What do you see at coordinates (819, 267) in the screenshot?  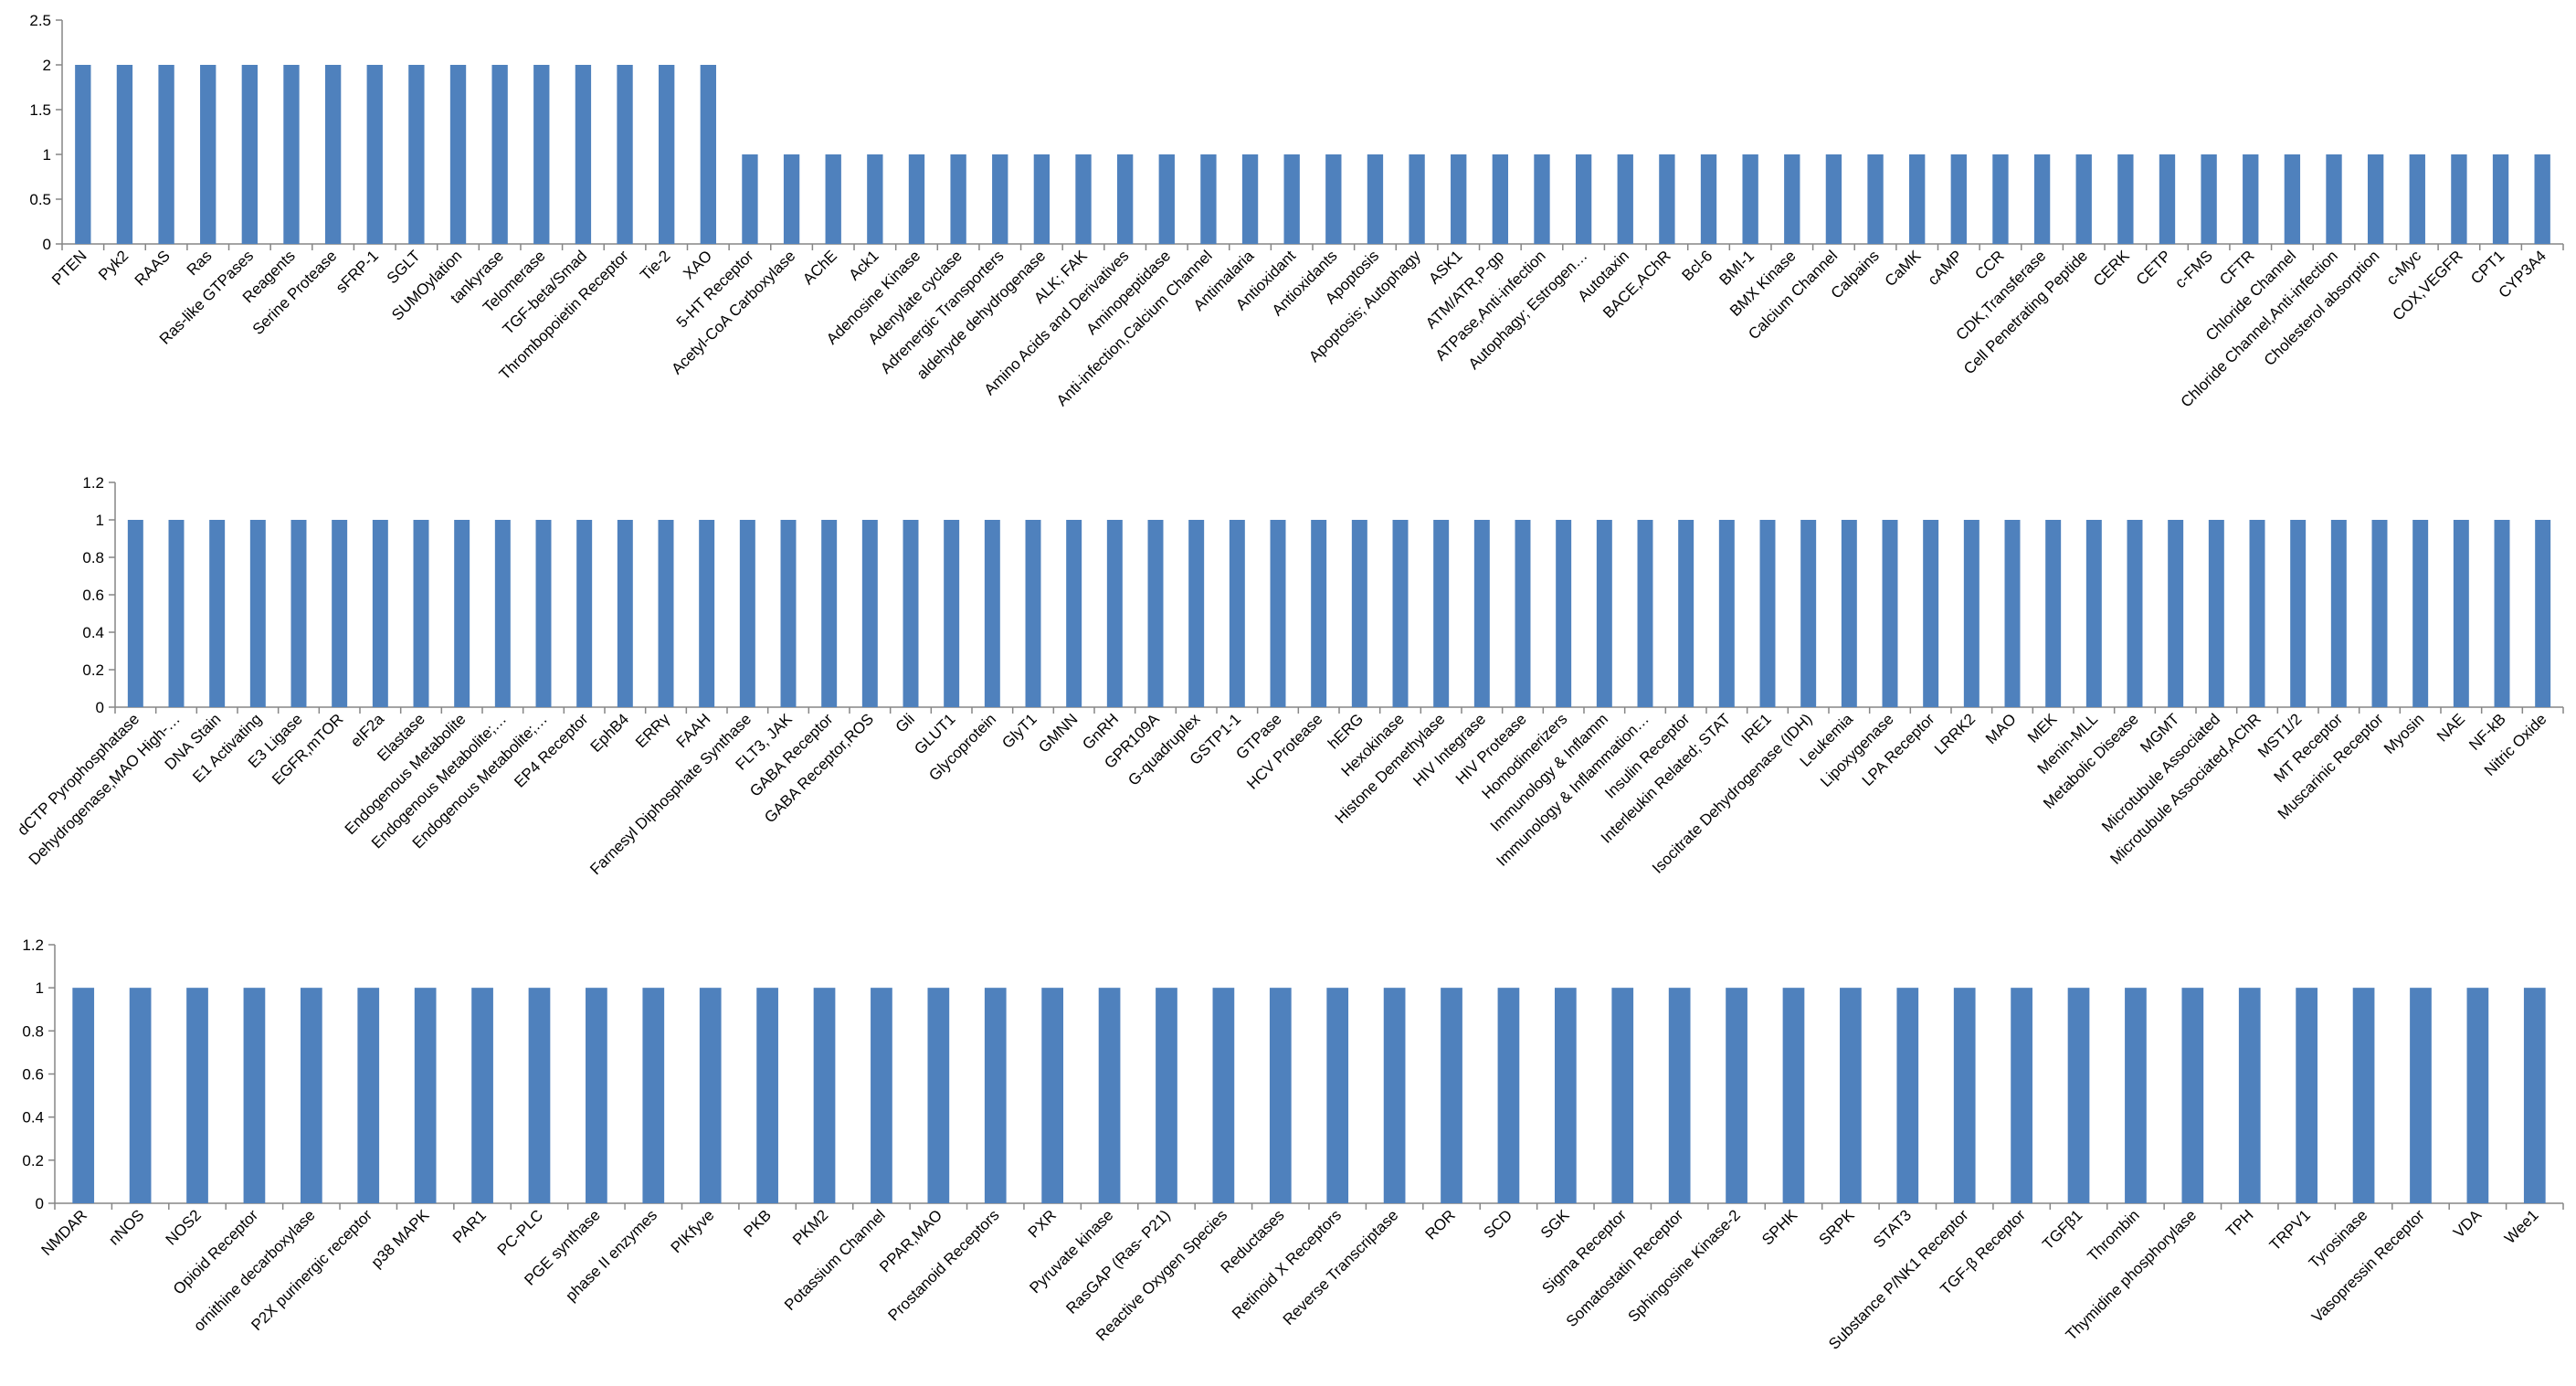 I see `category-label: AChE` at bounding box center [819, 267].